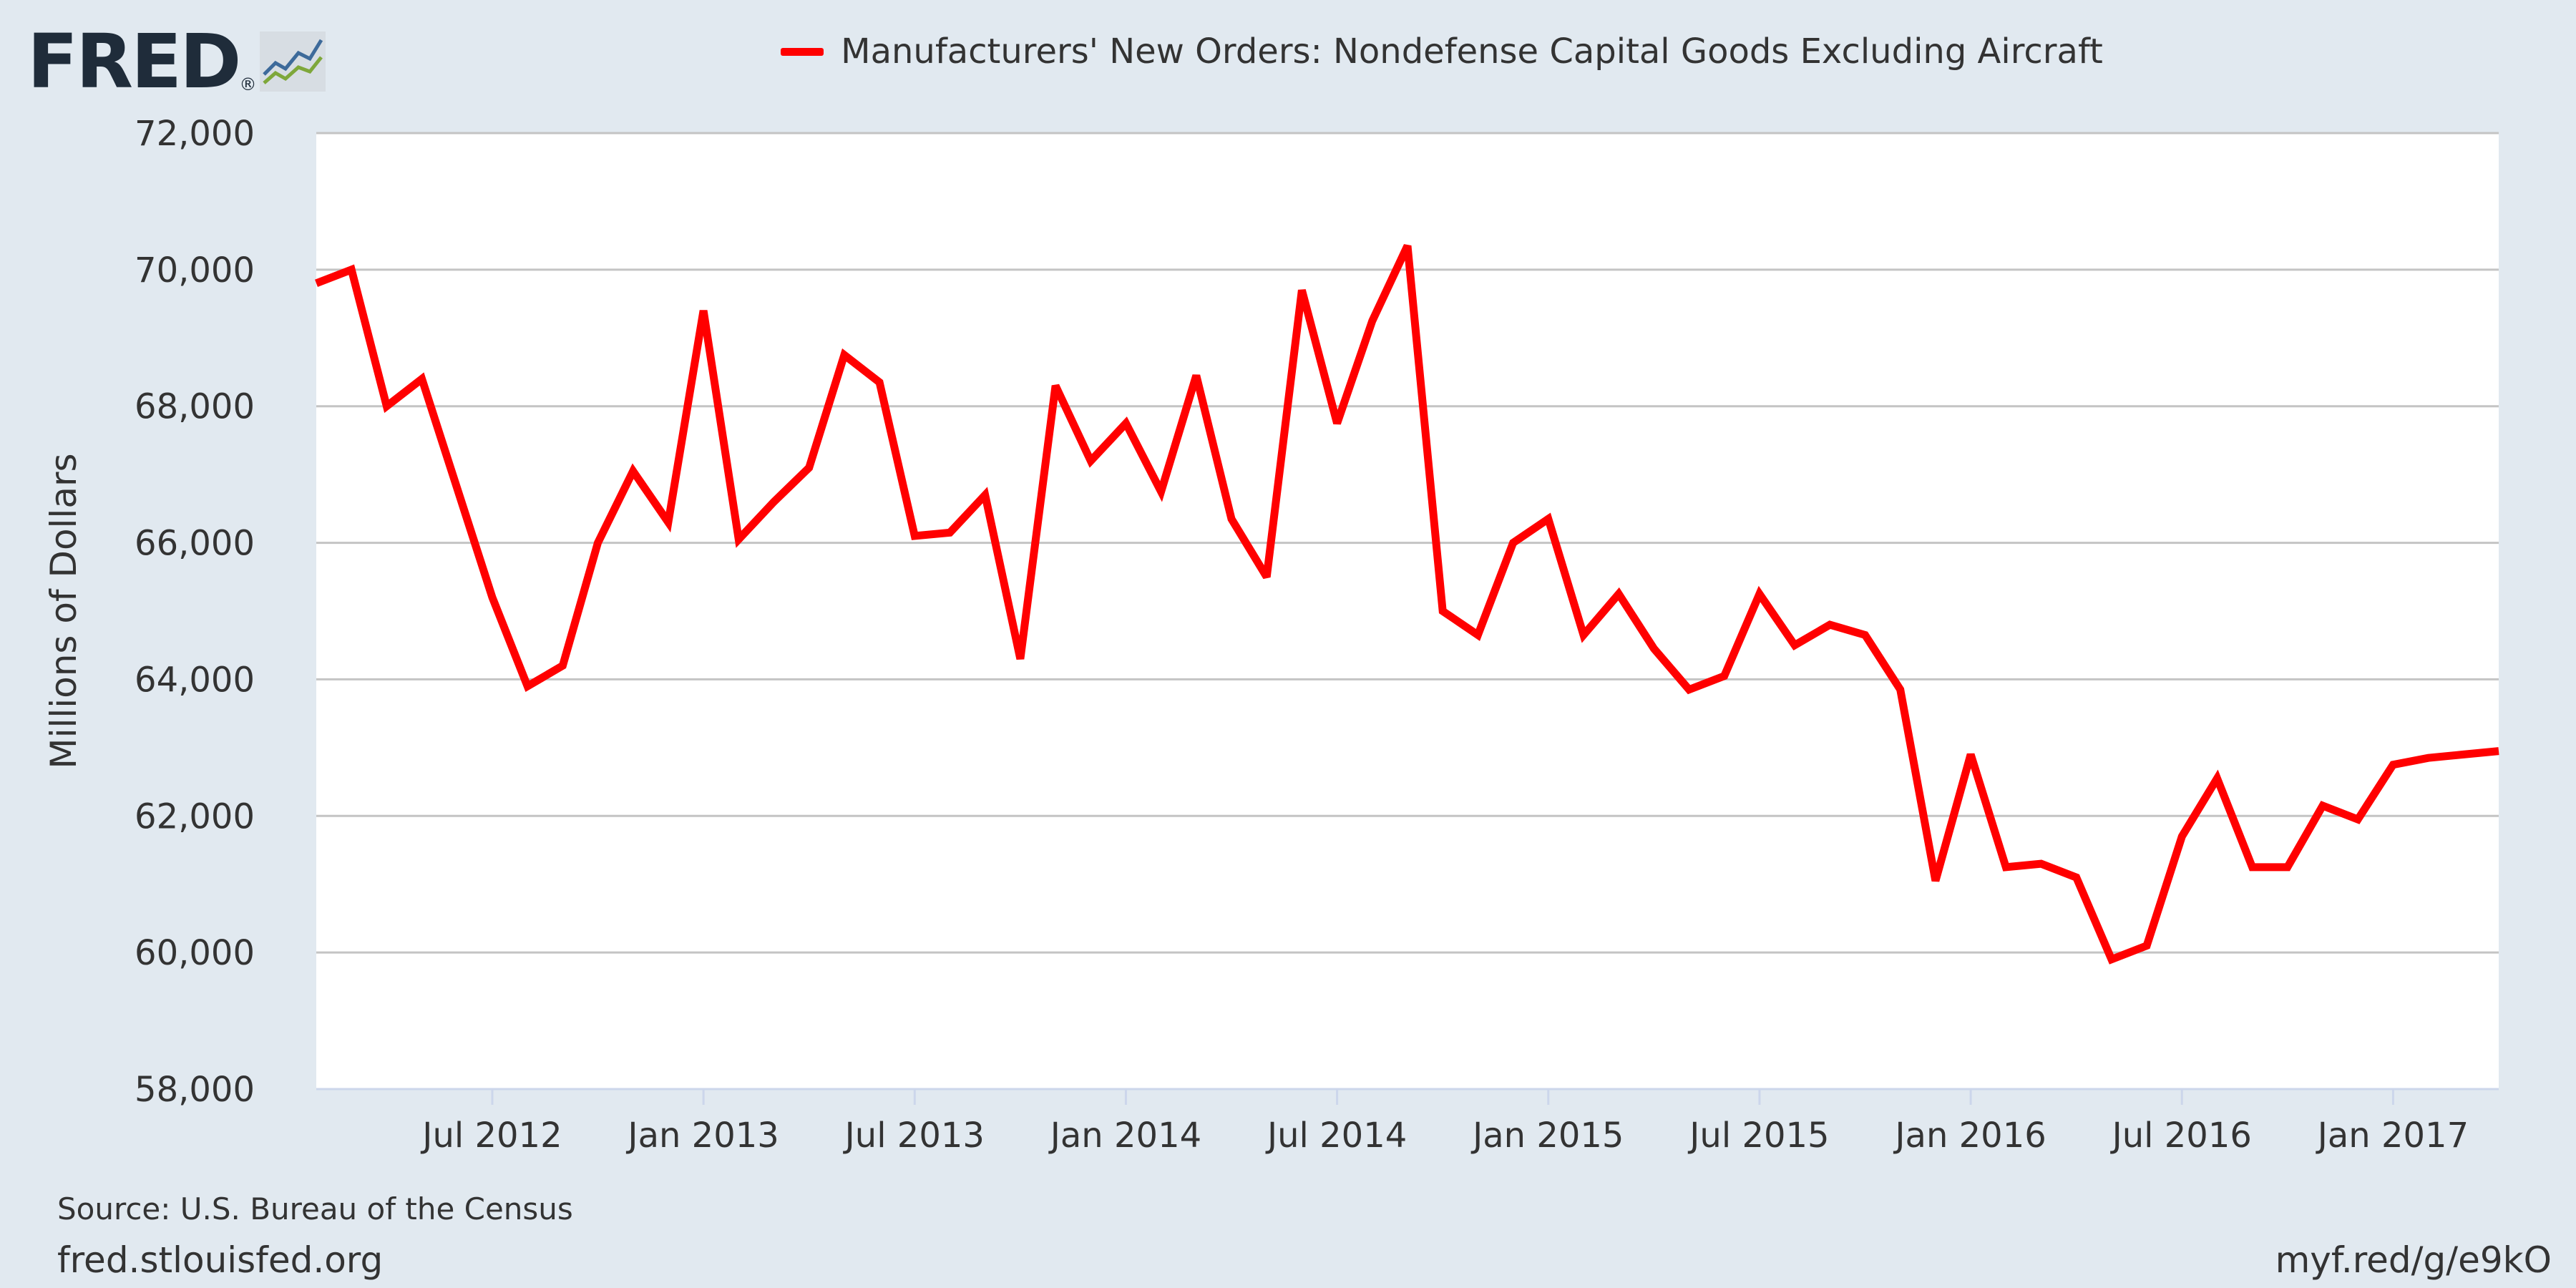 Image resolution: width=2576 pixels, height=1288 pixels. Describe the element at coordinates (292, 61) in the screenshot. I see `fred-graph-icon` at that location.